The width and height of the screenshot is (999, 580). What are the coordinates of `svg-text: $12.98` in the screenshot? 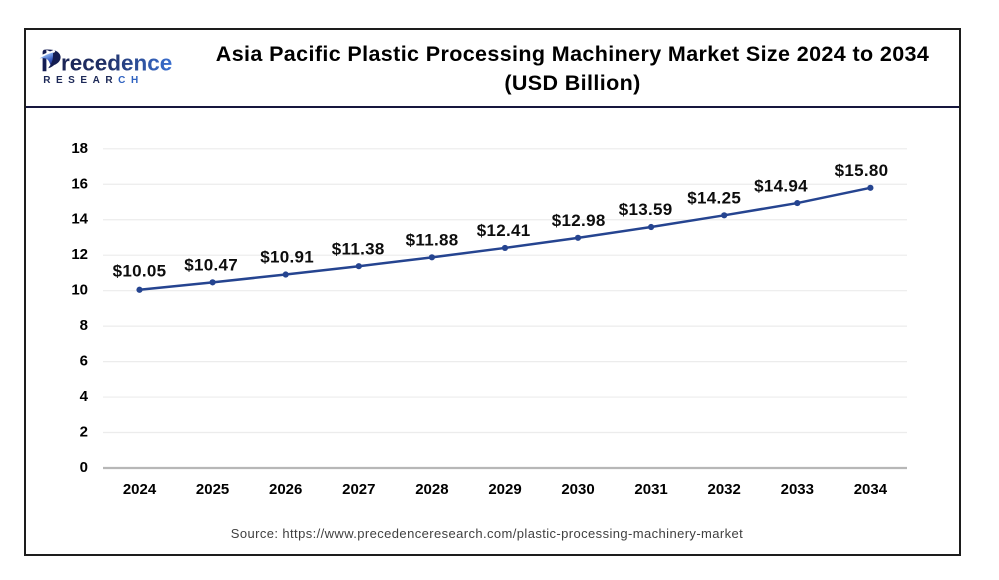 It's located at (579, 220).